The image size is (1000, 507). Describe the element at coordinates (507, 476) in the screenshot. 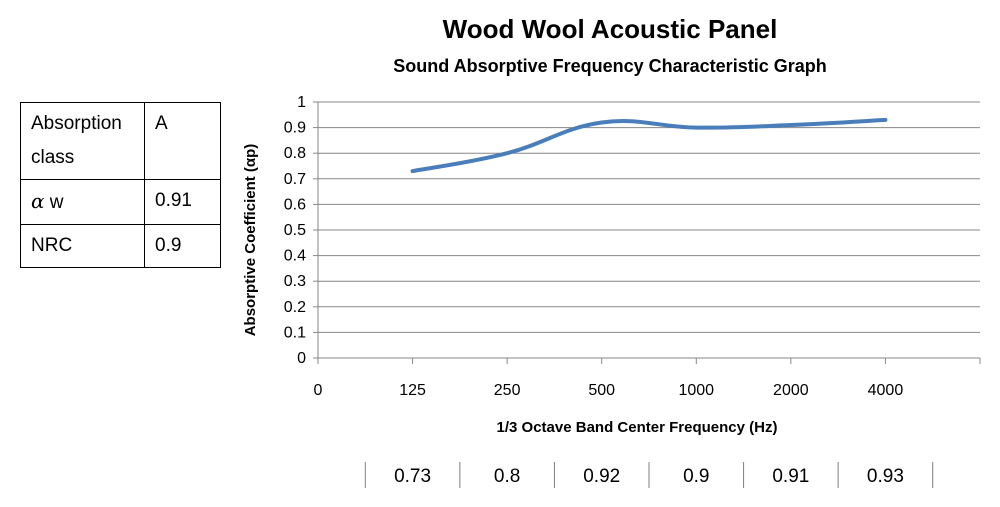

I see `data-value-label: 0.8` at that location.